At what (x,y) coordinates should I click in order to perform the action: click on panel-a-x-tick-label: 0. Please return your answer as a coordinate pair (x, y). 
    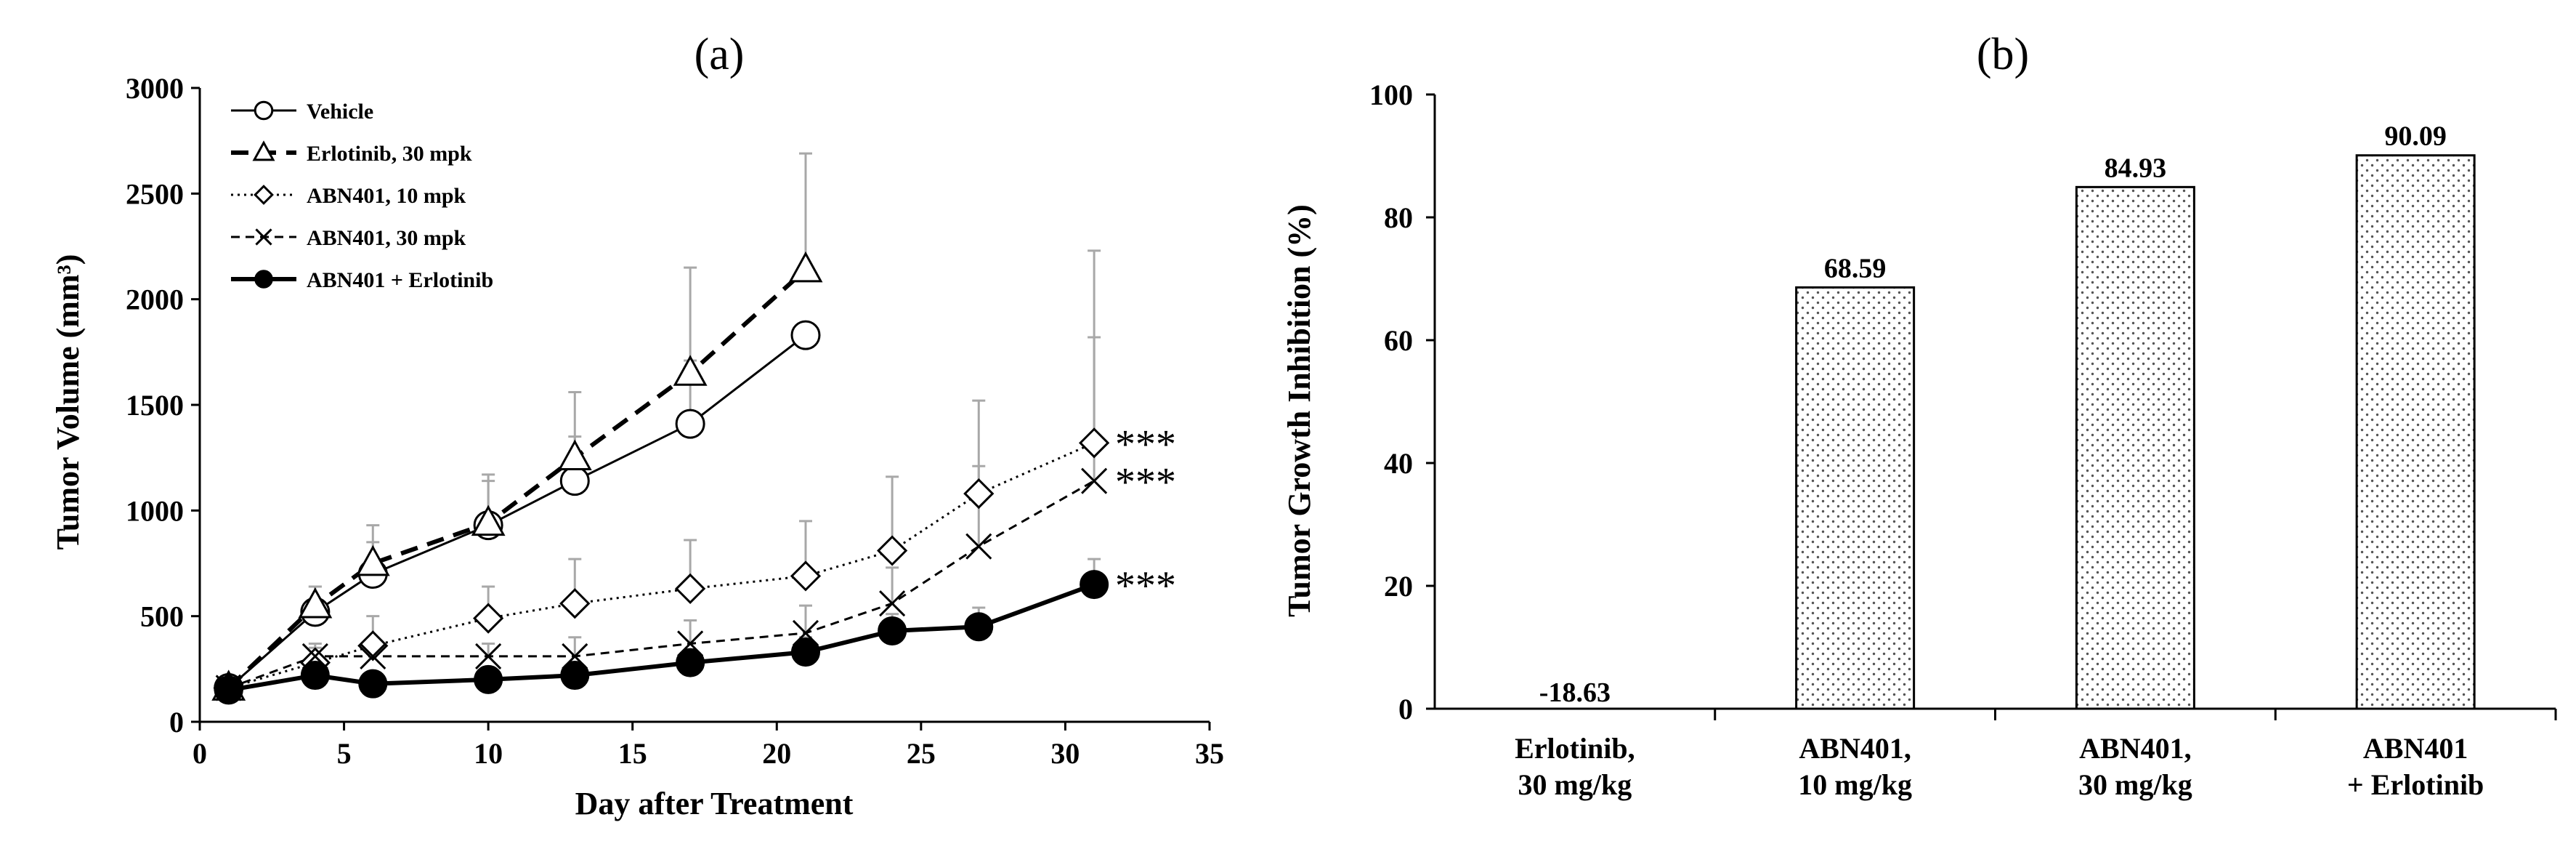
    Looking at the image, I should click on (200, 753).